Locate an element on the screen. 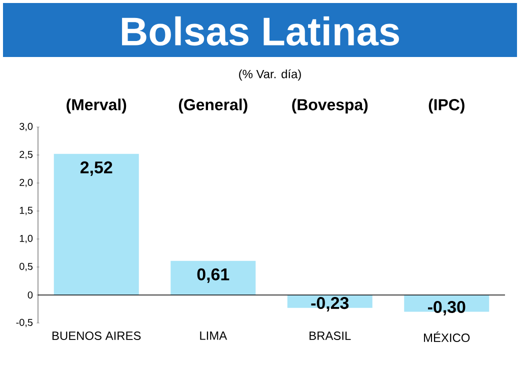  y-tick-label: 2,5 is located at coordinates (26, 155).